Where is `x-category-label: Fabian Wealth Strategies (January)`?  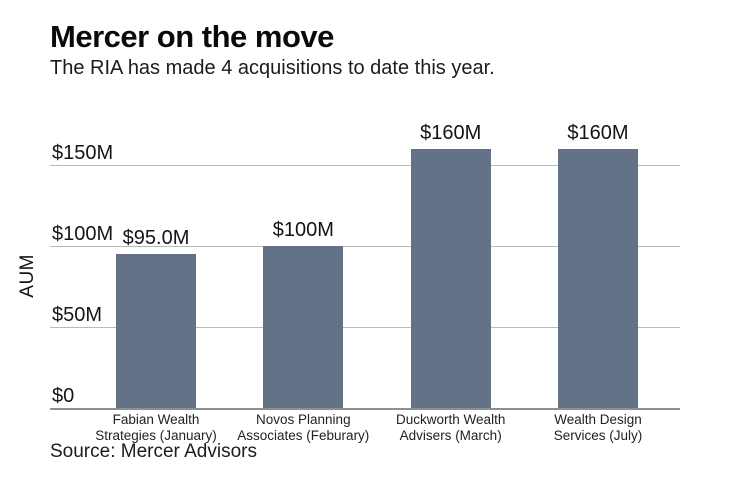
x-category-label: Fabian Wealth Strategies (January) is located at coordinates (156, 427).